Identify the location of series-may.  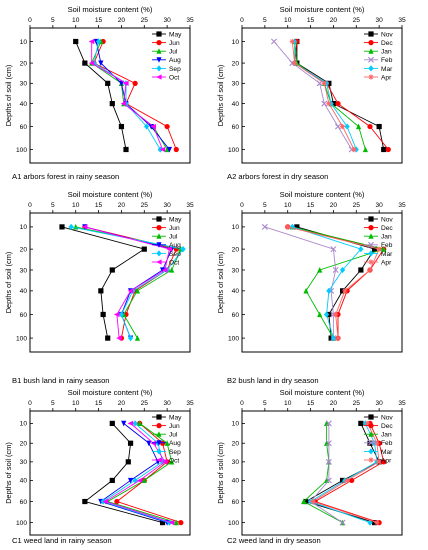
(101, 95).